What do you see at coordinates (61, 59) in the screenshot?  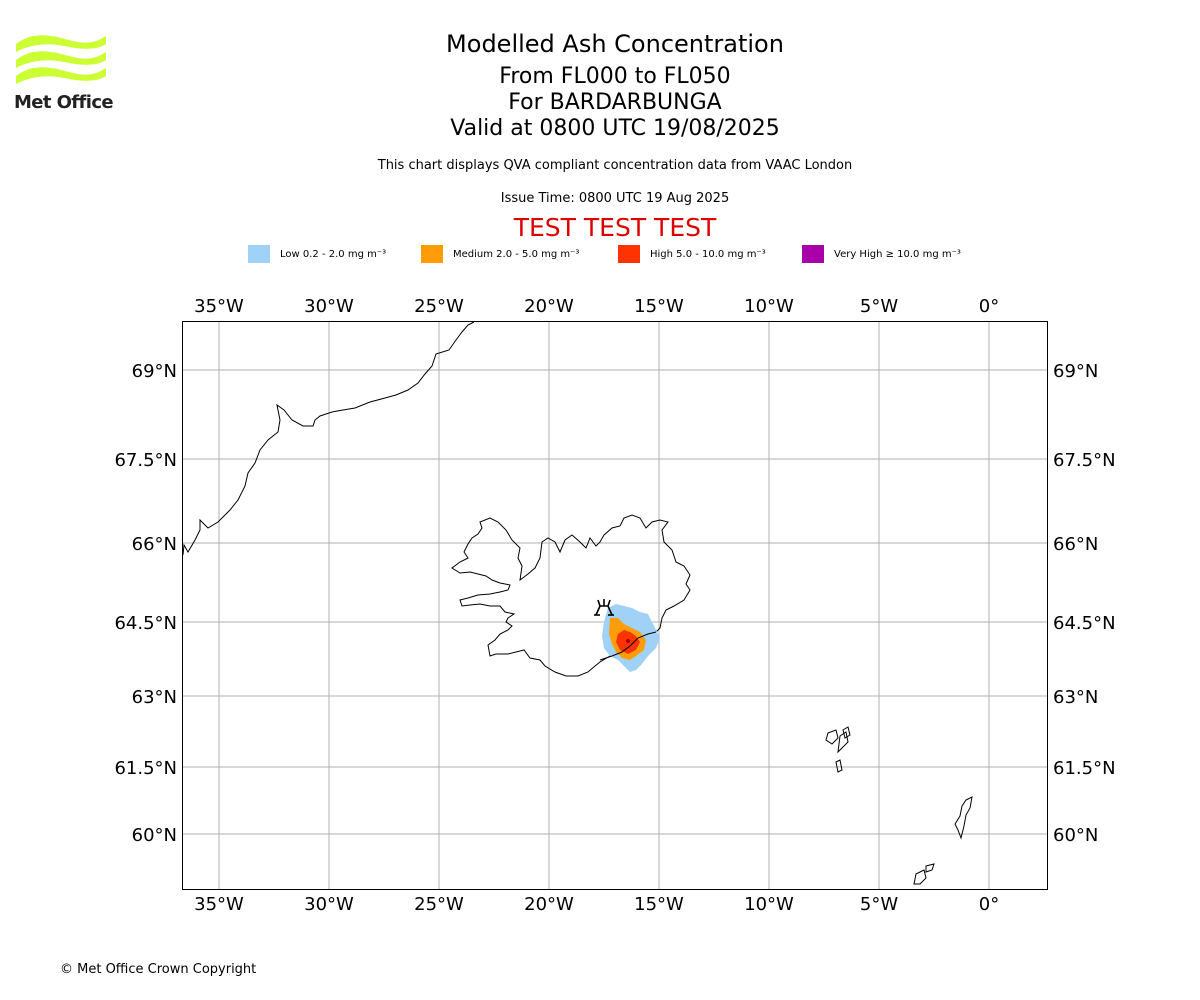 I see `met-office-logo-icon` at bounding box center [61, 59].